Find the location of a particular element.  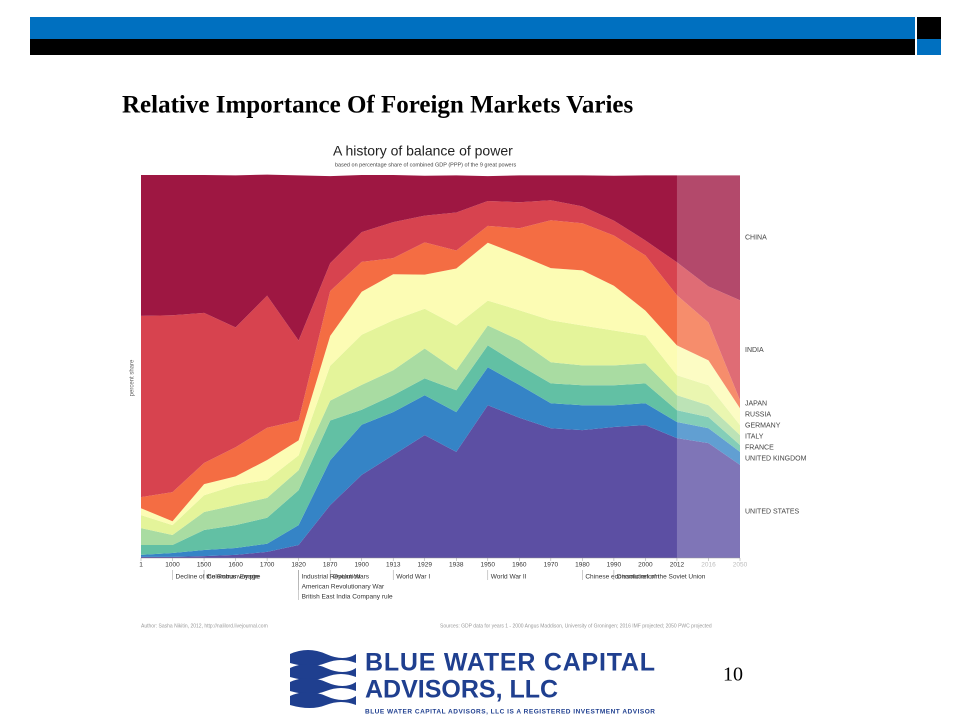

series-label: JAPAN is located at coordinates (756, 403).